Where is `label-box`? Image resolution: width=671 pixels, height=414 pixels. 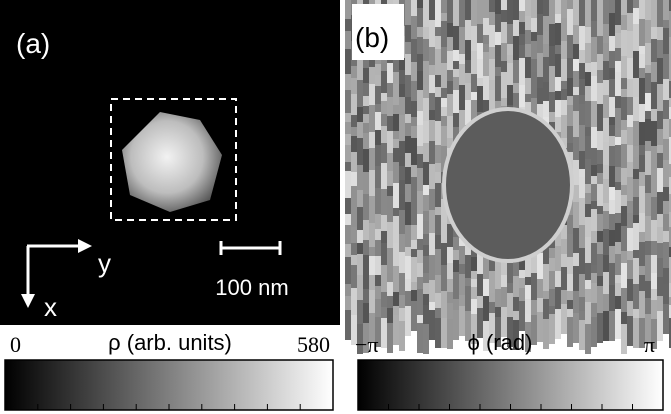 label-box is located at coordinates (378, 32).